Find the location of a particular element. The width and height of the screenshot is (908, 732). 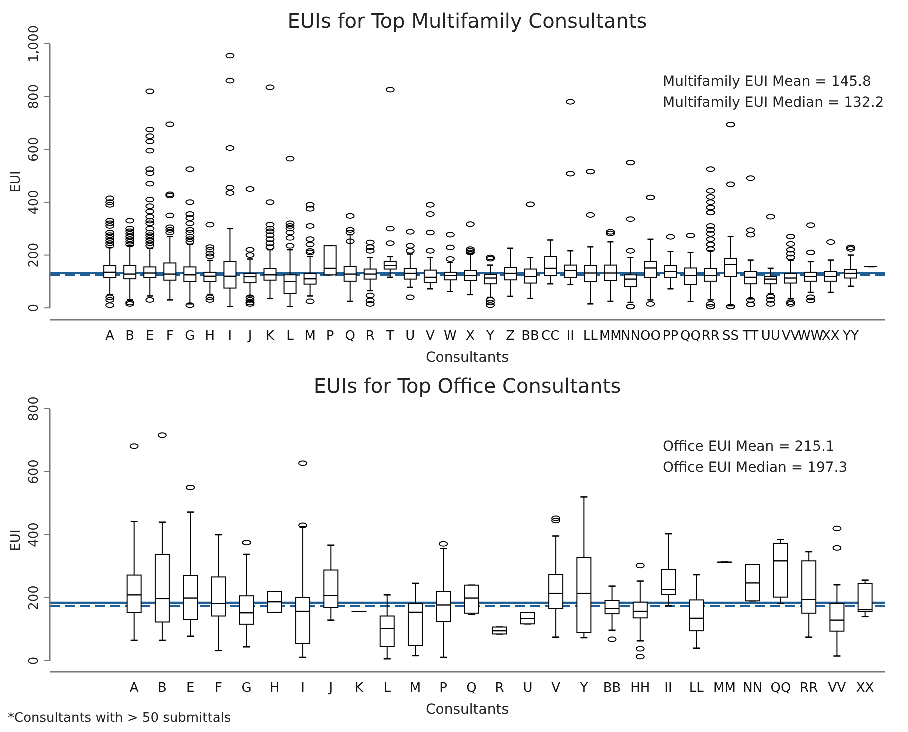

chart-title: EUIs for Top Office Consultants is located at coordinates (468, 386).